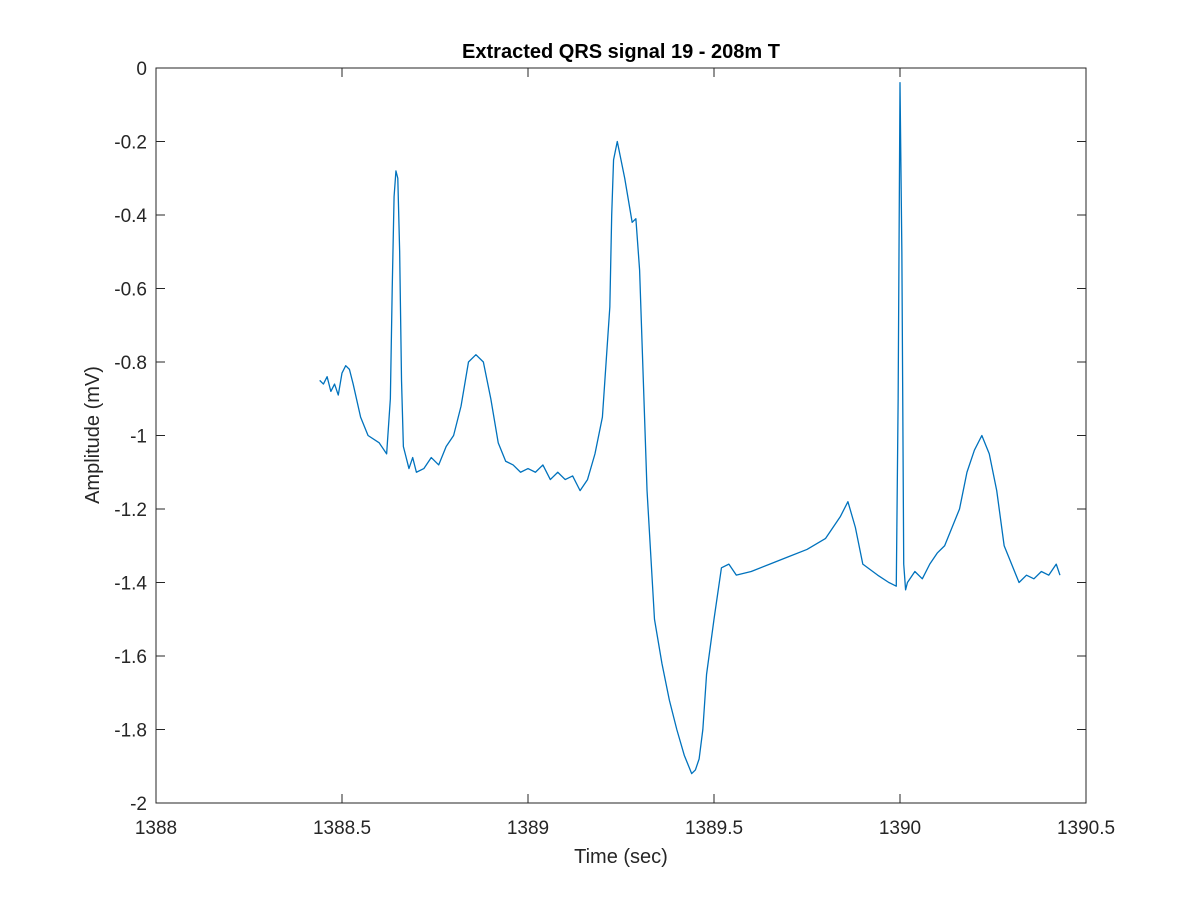 The width and height of the screenshot is (1200, 900). What do you see at coordinates (528, 828) in the screenshot?
I see `x-tick-label: 1389` at bounding box center [528, 828].